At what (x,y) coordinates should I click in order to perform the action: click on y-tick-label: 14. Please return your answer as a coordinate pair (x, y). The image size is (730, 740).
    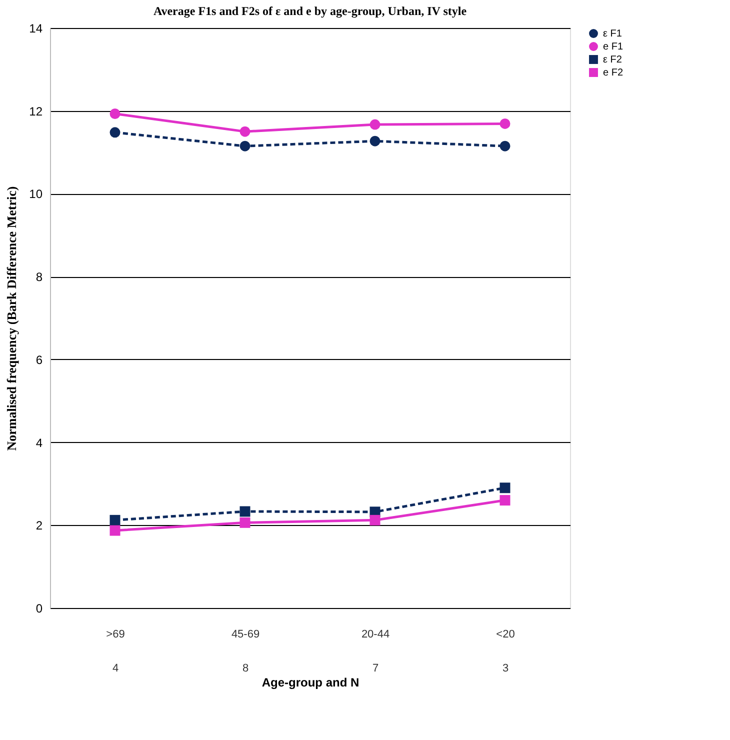
    Looking at the image, I should click on (36, 29).